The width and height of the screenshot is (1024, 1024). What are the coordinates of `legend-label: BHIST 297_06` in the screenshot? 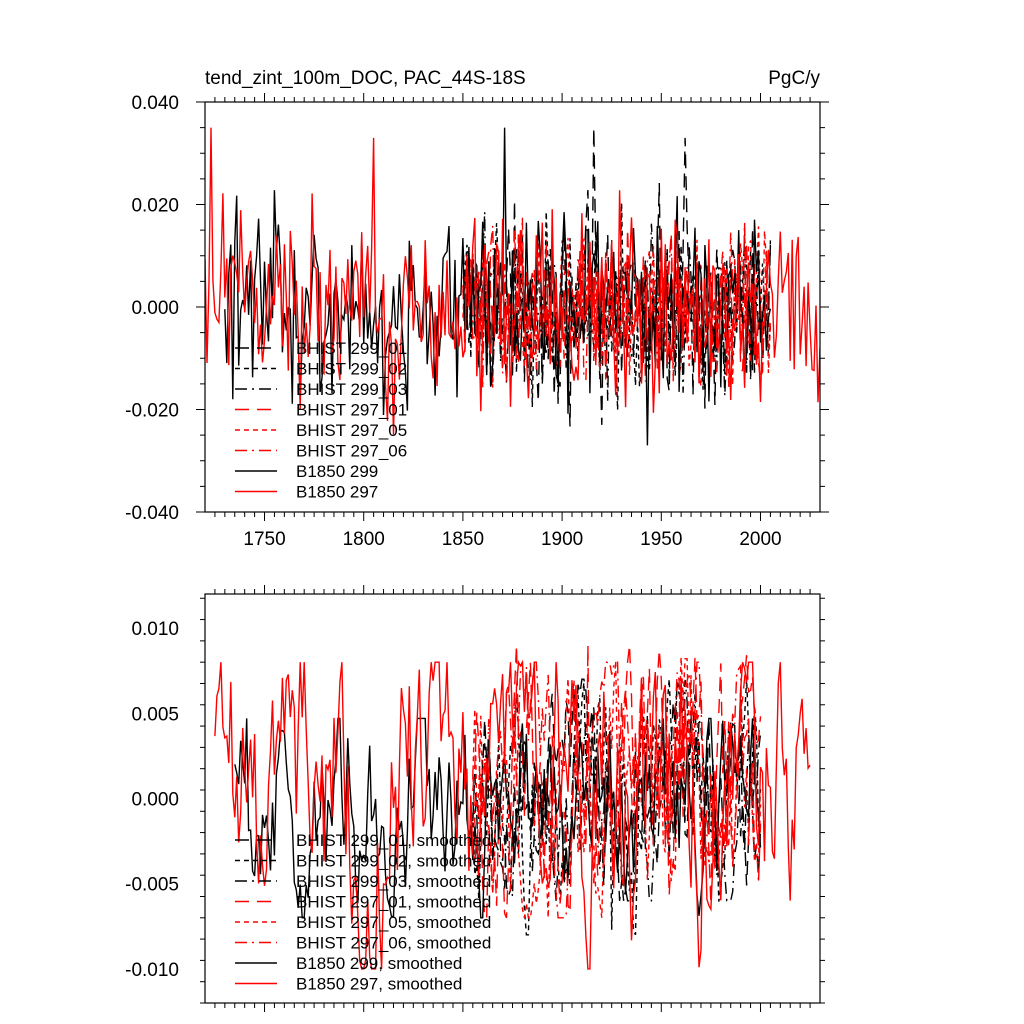 It's located at (351, 451).